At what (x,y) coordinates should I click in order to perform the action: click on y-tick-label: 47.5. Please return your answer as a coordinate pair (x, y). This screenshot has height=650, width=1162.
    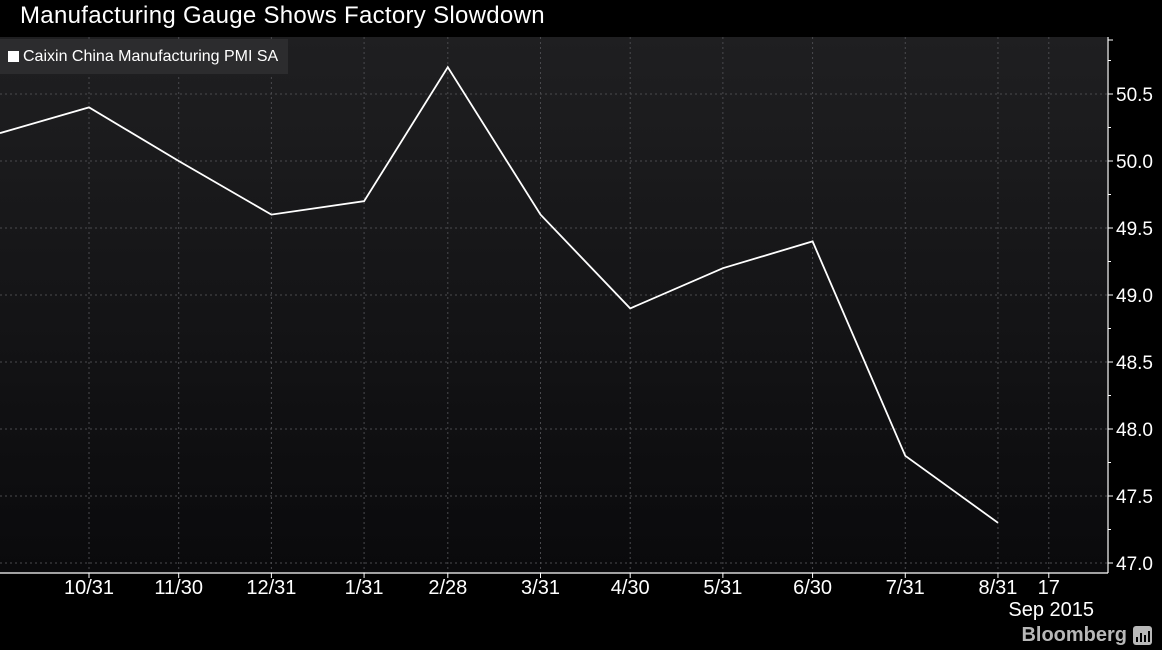
    Looking at the image, I should click on (1134, 497).